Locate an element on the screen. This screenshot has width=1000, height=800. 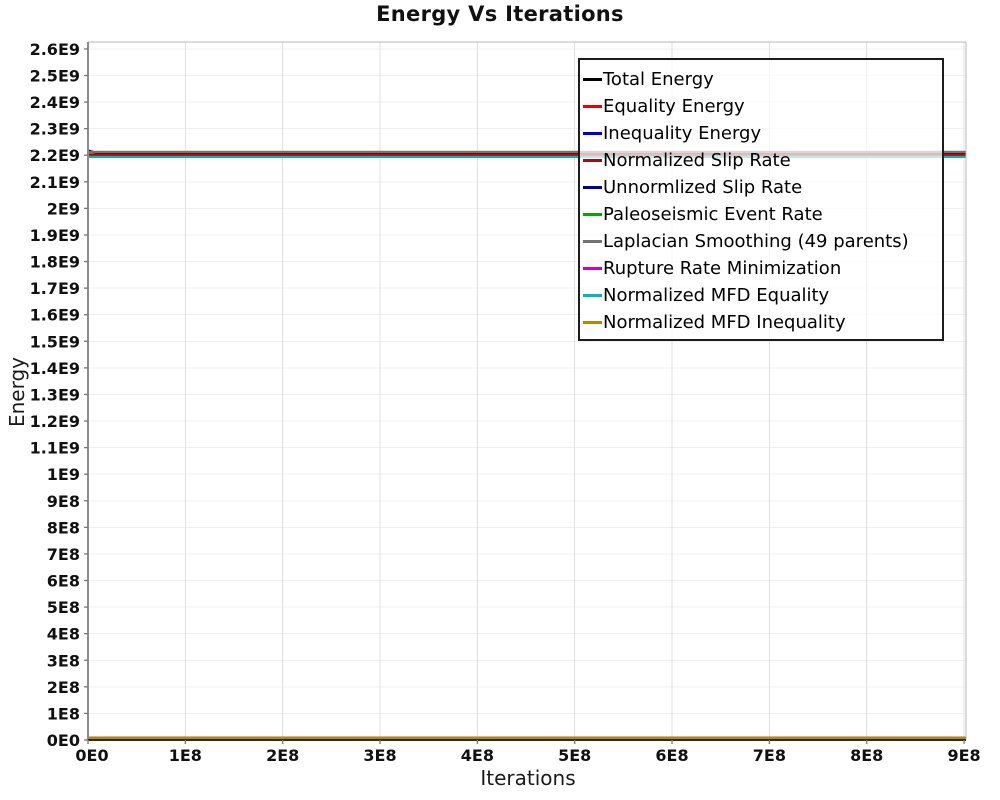
y-tick-label: 2E9 is located at coordinates (63, 208).